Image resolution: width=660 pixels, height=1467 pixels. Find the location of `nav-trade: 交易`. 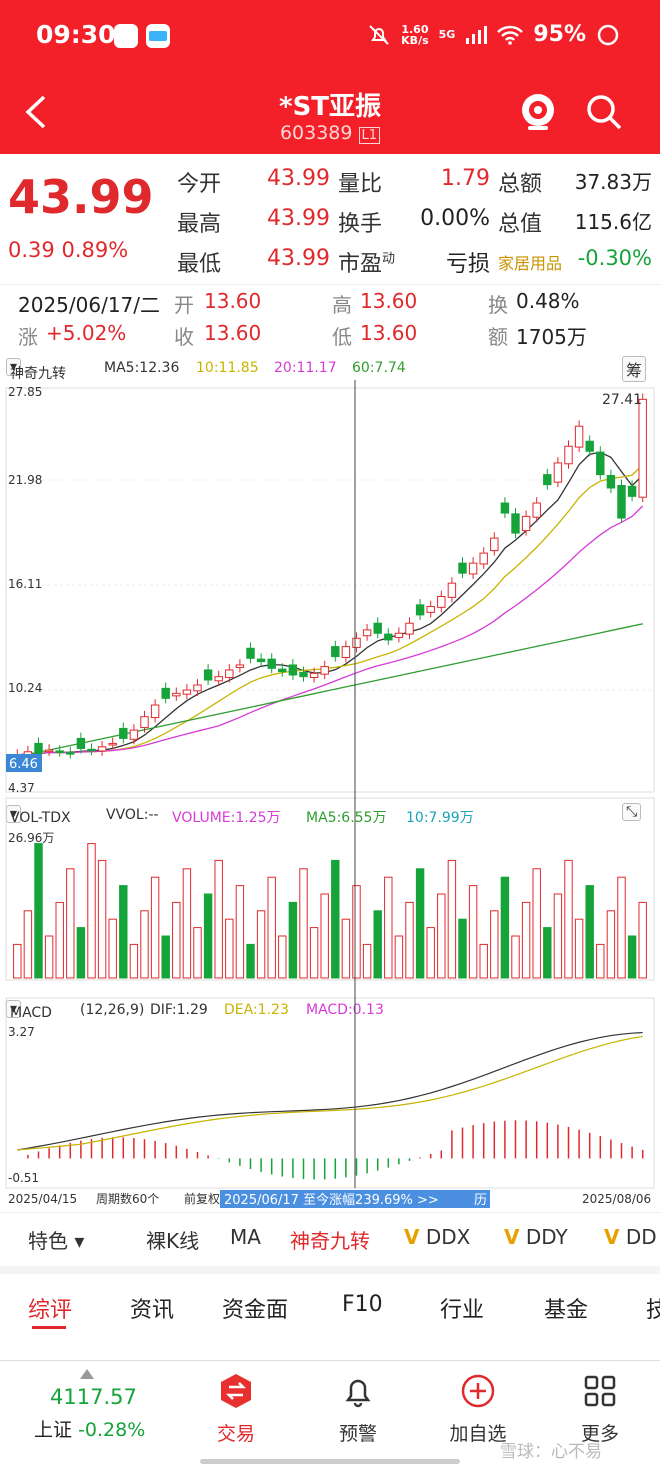

nav-trade: 交易 is located at coordinates (235, 1434).